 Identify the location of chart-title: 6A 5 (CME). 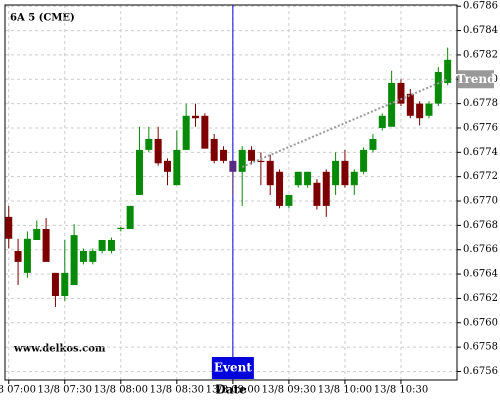
(42, 18).